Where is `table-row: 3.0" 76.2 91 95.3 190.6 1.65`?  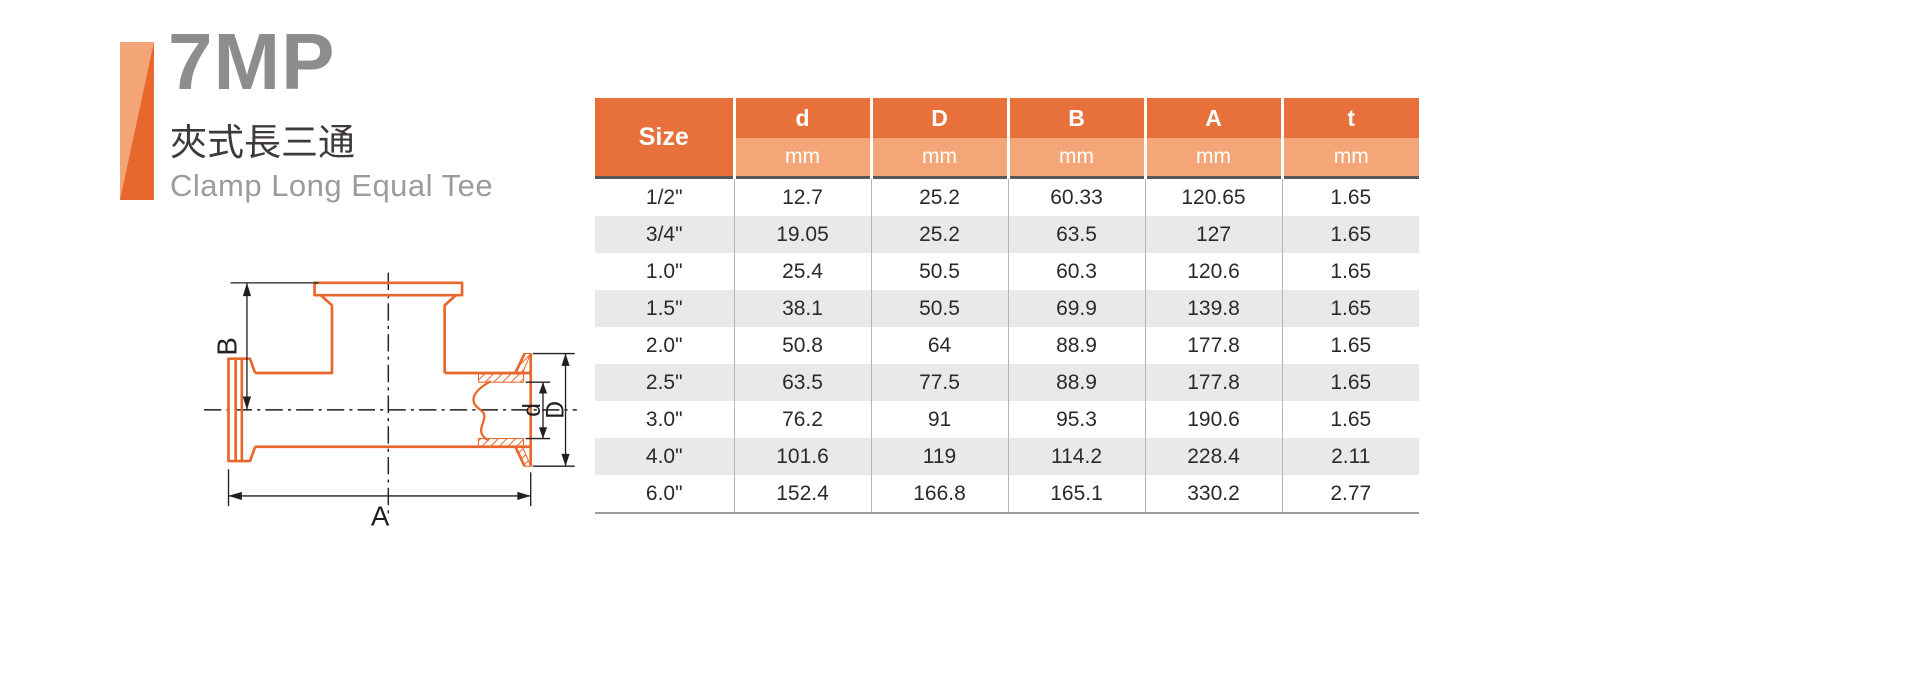
table-row: 3.0" 76.2 91 95.3 190.6 1.65 is located at coordinates (1007, 419).